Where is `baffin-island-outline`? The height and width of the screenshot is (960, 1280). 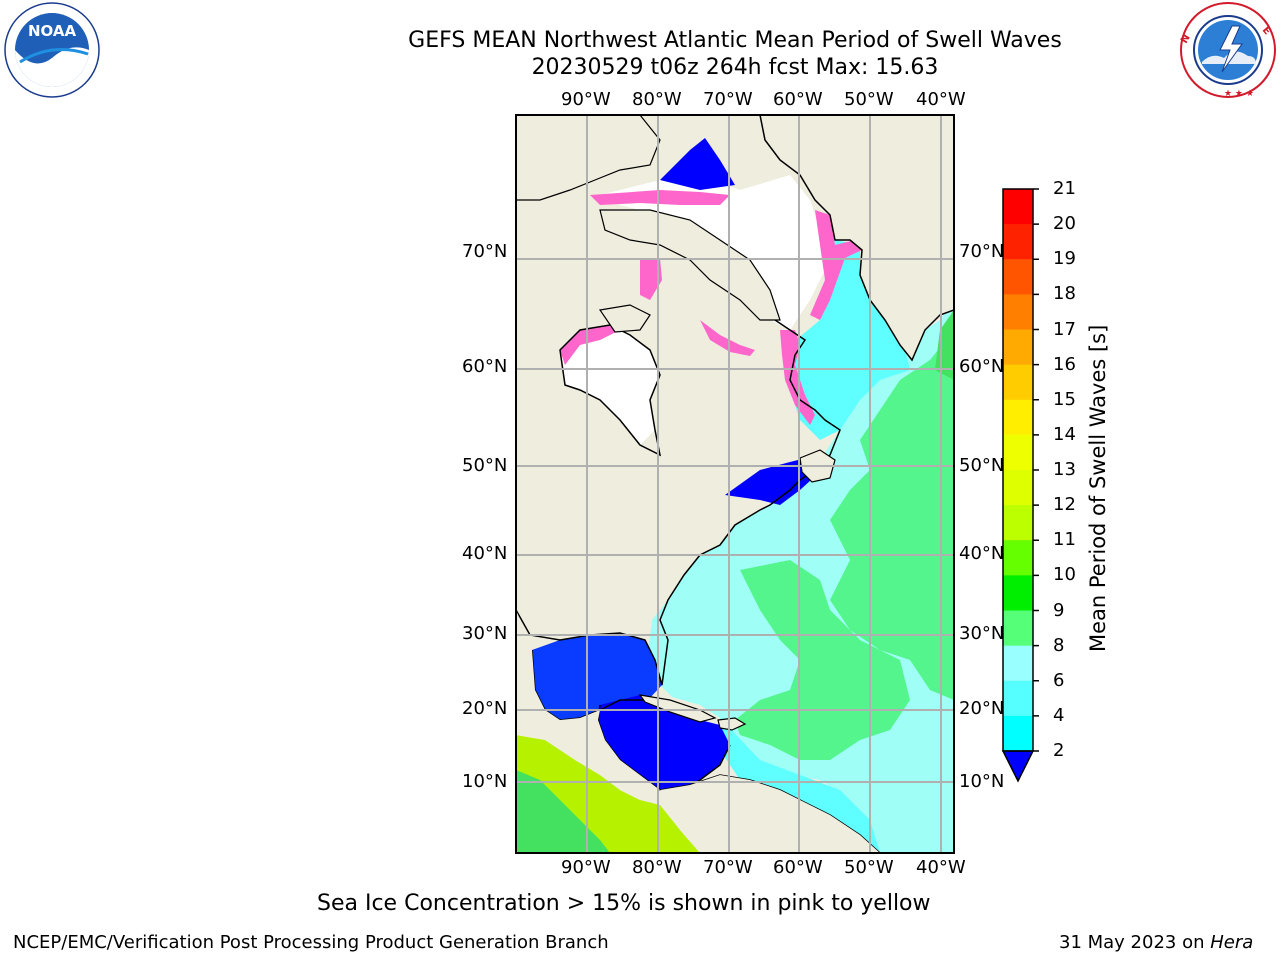
baffin-island-outline is located at coordinates (690, 265).